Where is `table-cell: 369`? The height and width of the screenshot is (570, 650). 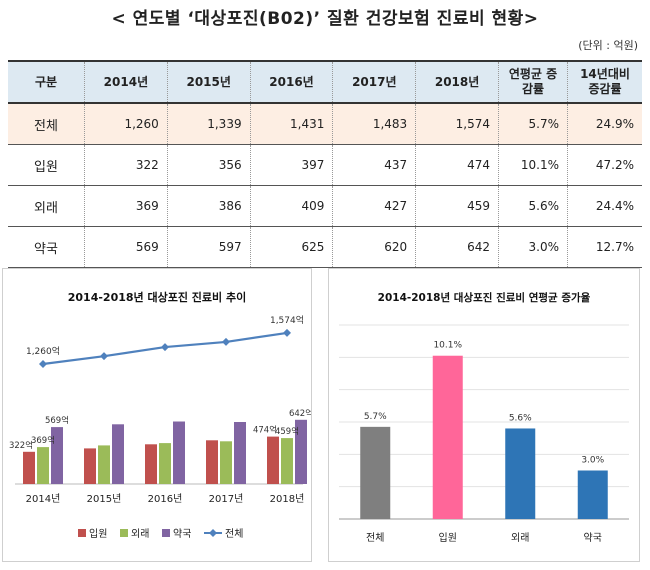
table-cell: 369 is located at coordinates (126, 206).